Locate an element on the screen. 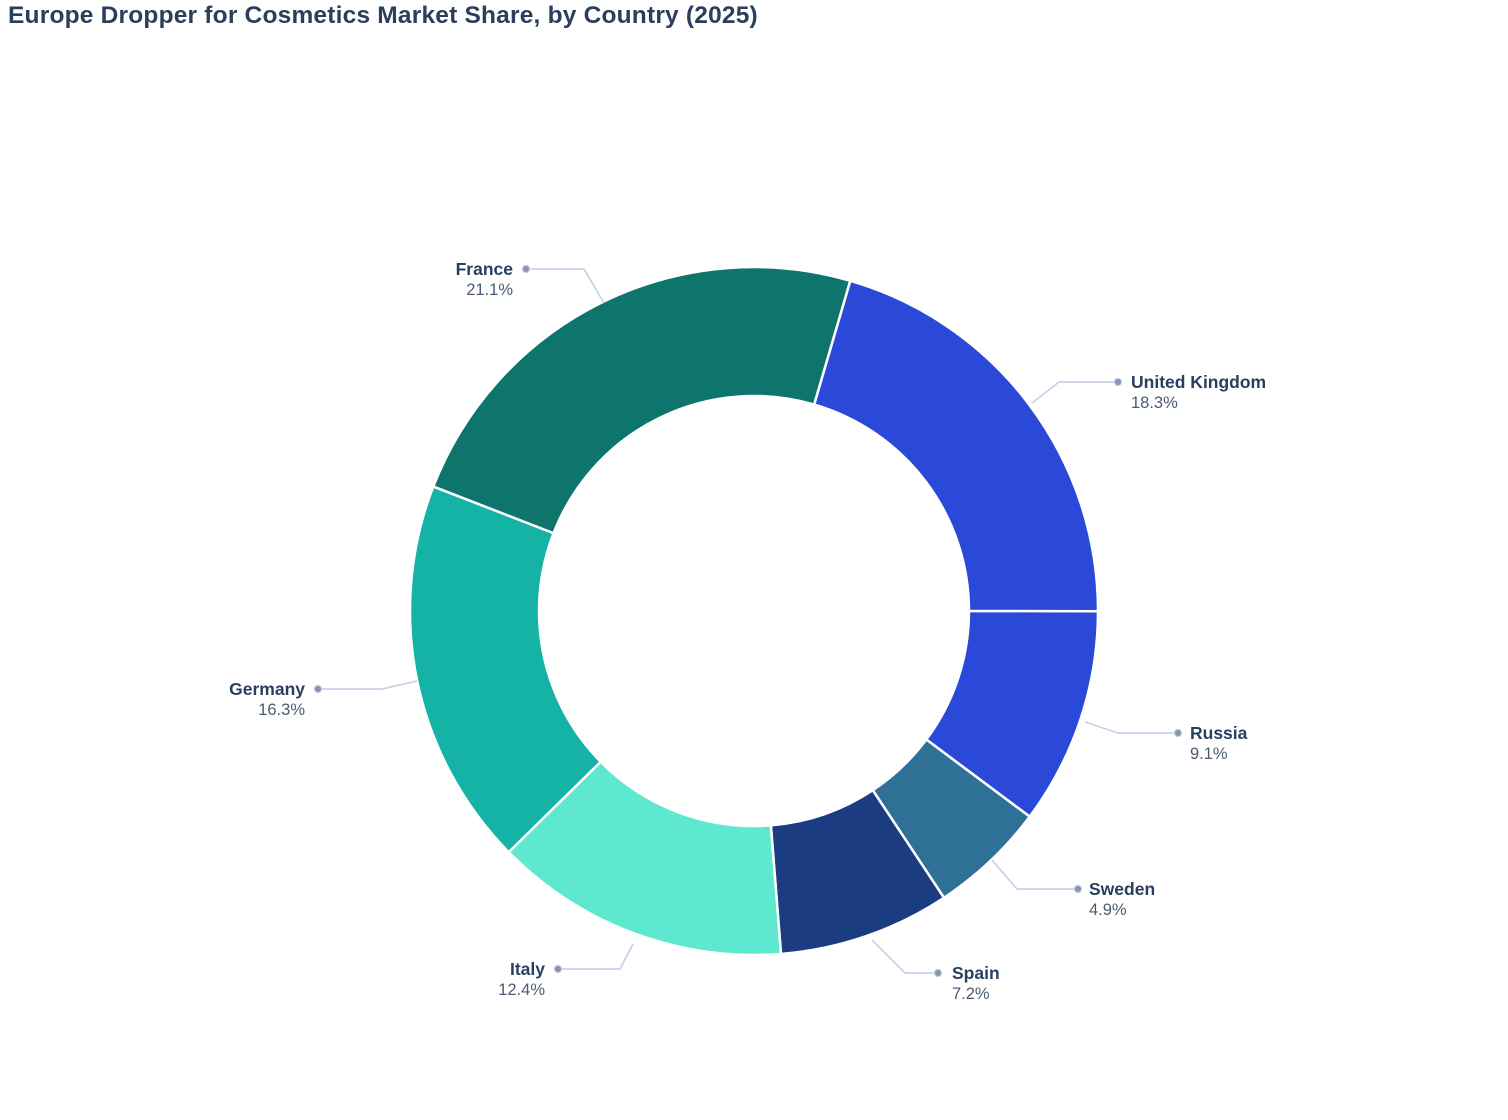 This screenshot has height=1120, width=1508. label-germany: Germany 16.3% is located at coordinates (267, 699).